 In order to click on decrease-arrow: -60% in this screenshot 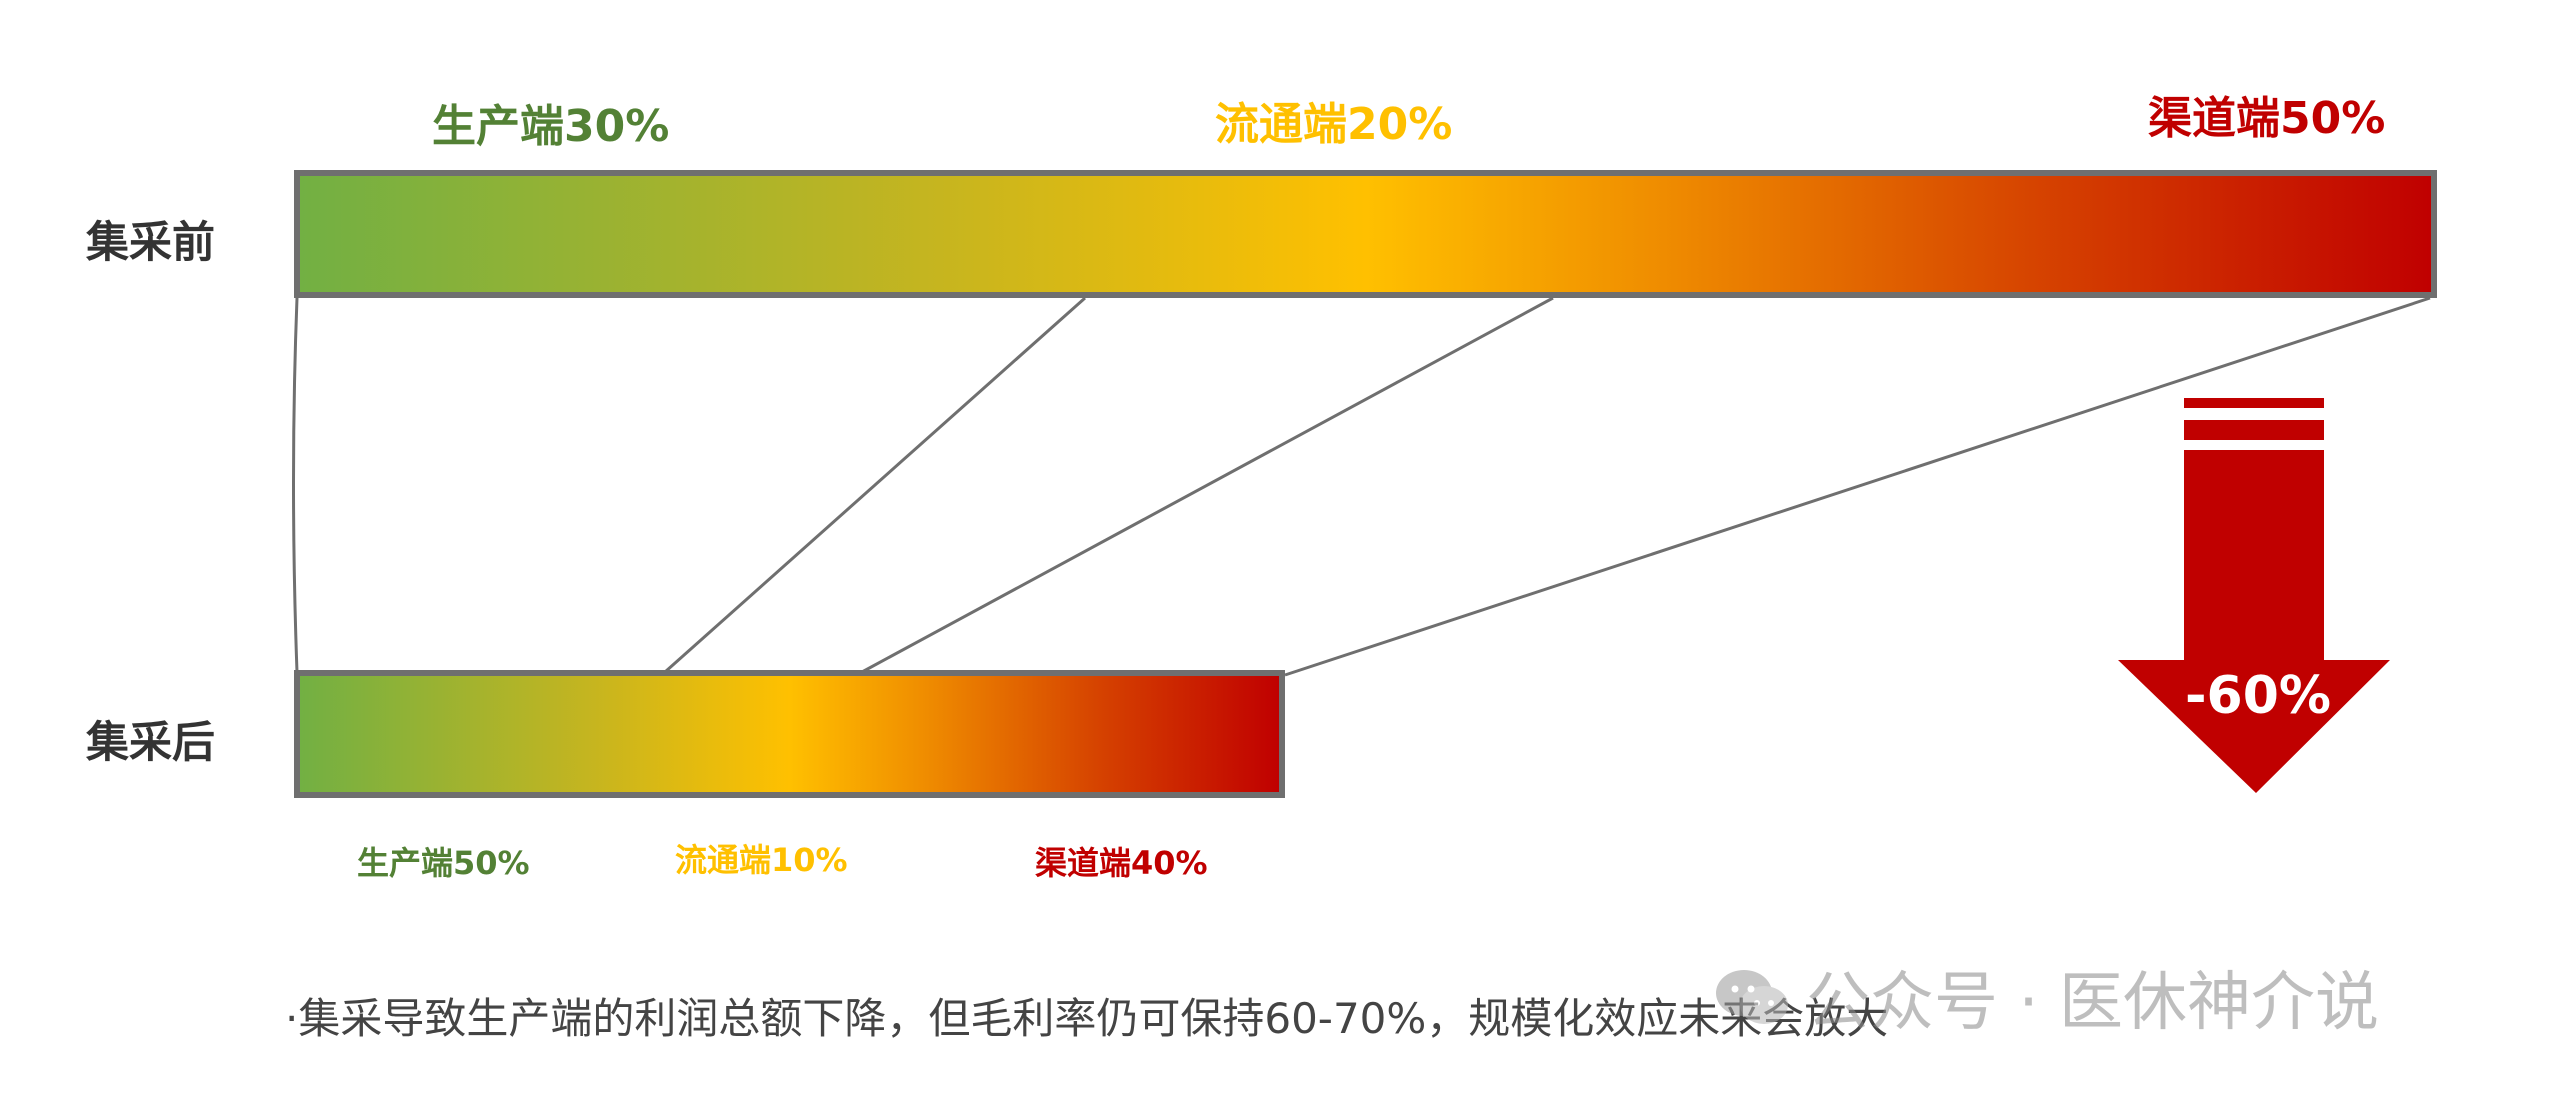, I will do `click(2258, 598)`.